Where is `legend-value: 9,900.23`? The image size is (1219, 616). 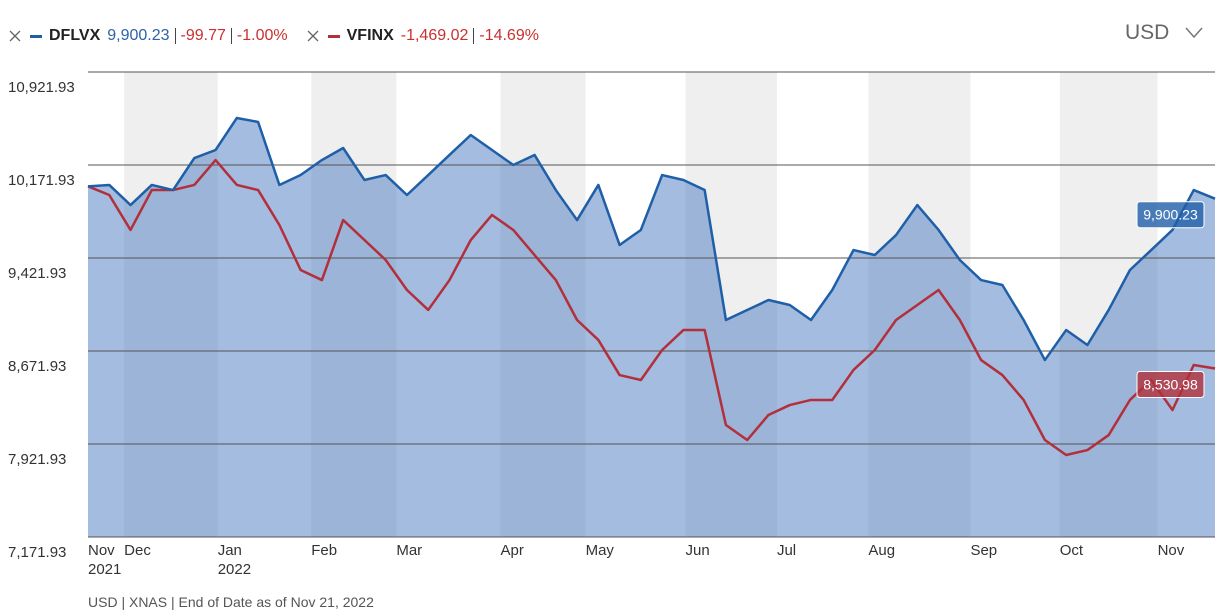 legend-value: 9,900.23 is located at coordinates (138, 35).